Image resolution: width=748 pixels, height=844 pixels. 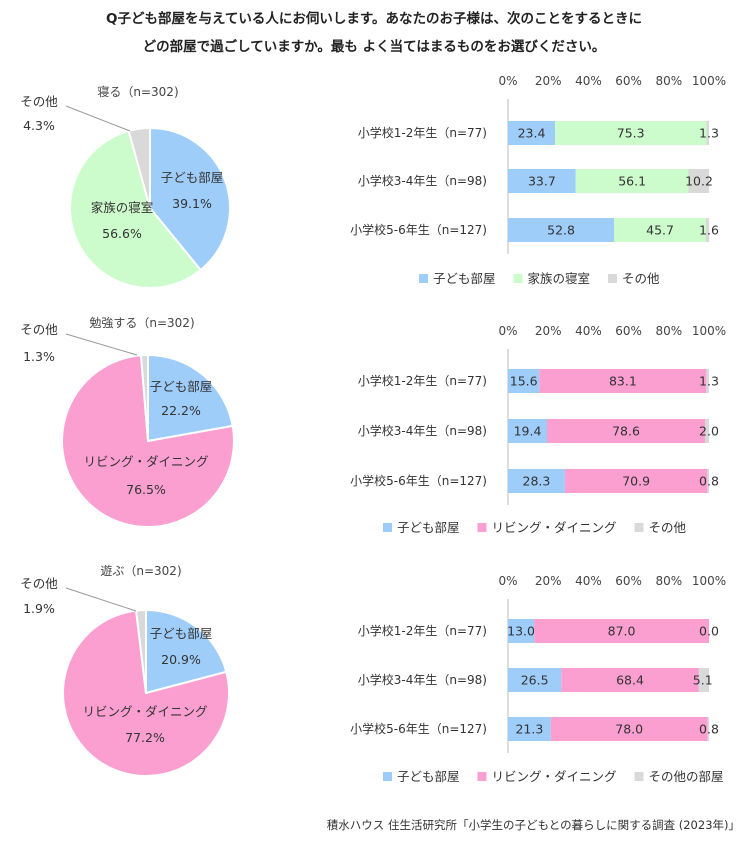 I want to click on pie-title: 勉強する（n=302), so click(x=141, y=323).